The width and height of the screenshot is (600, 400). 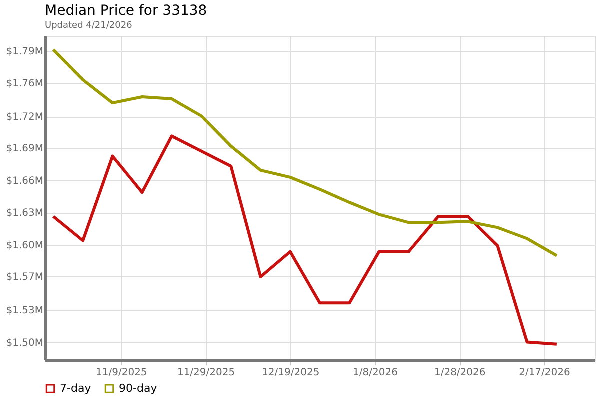 I want to click on y-tick-label: $1.66M, so click(x=25, y=181).